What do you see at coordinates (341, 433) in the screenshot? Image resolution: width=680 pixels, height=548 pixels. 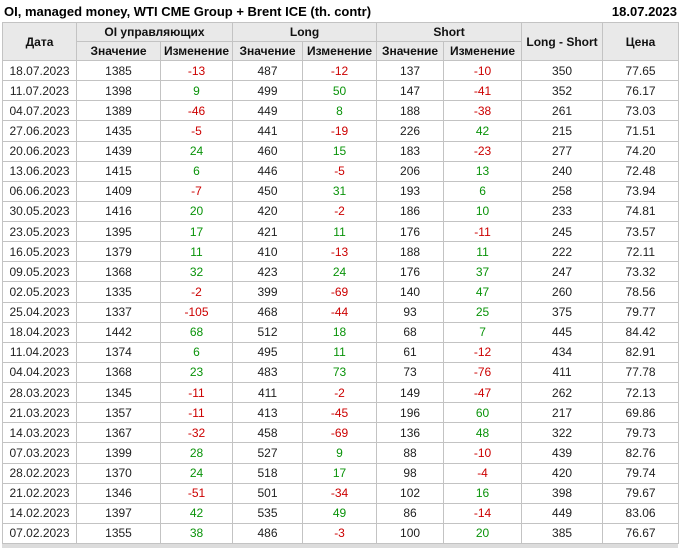 I see `table-row: 14.03.2023 1367 -32 458 -69 136 48 322 79.73` at bounding box center [341, 433].